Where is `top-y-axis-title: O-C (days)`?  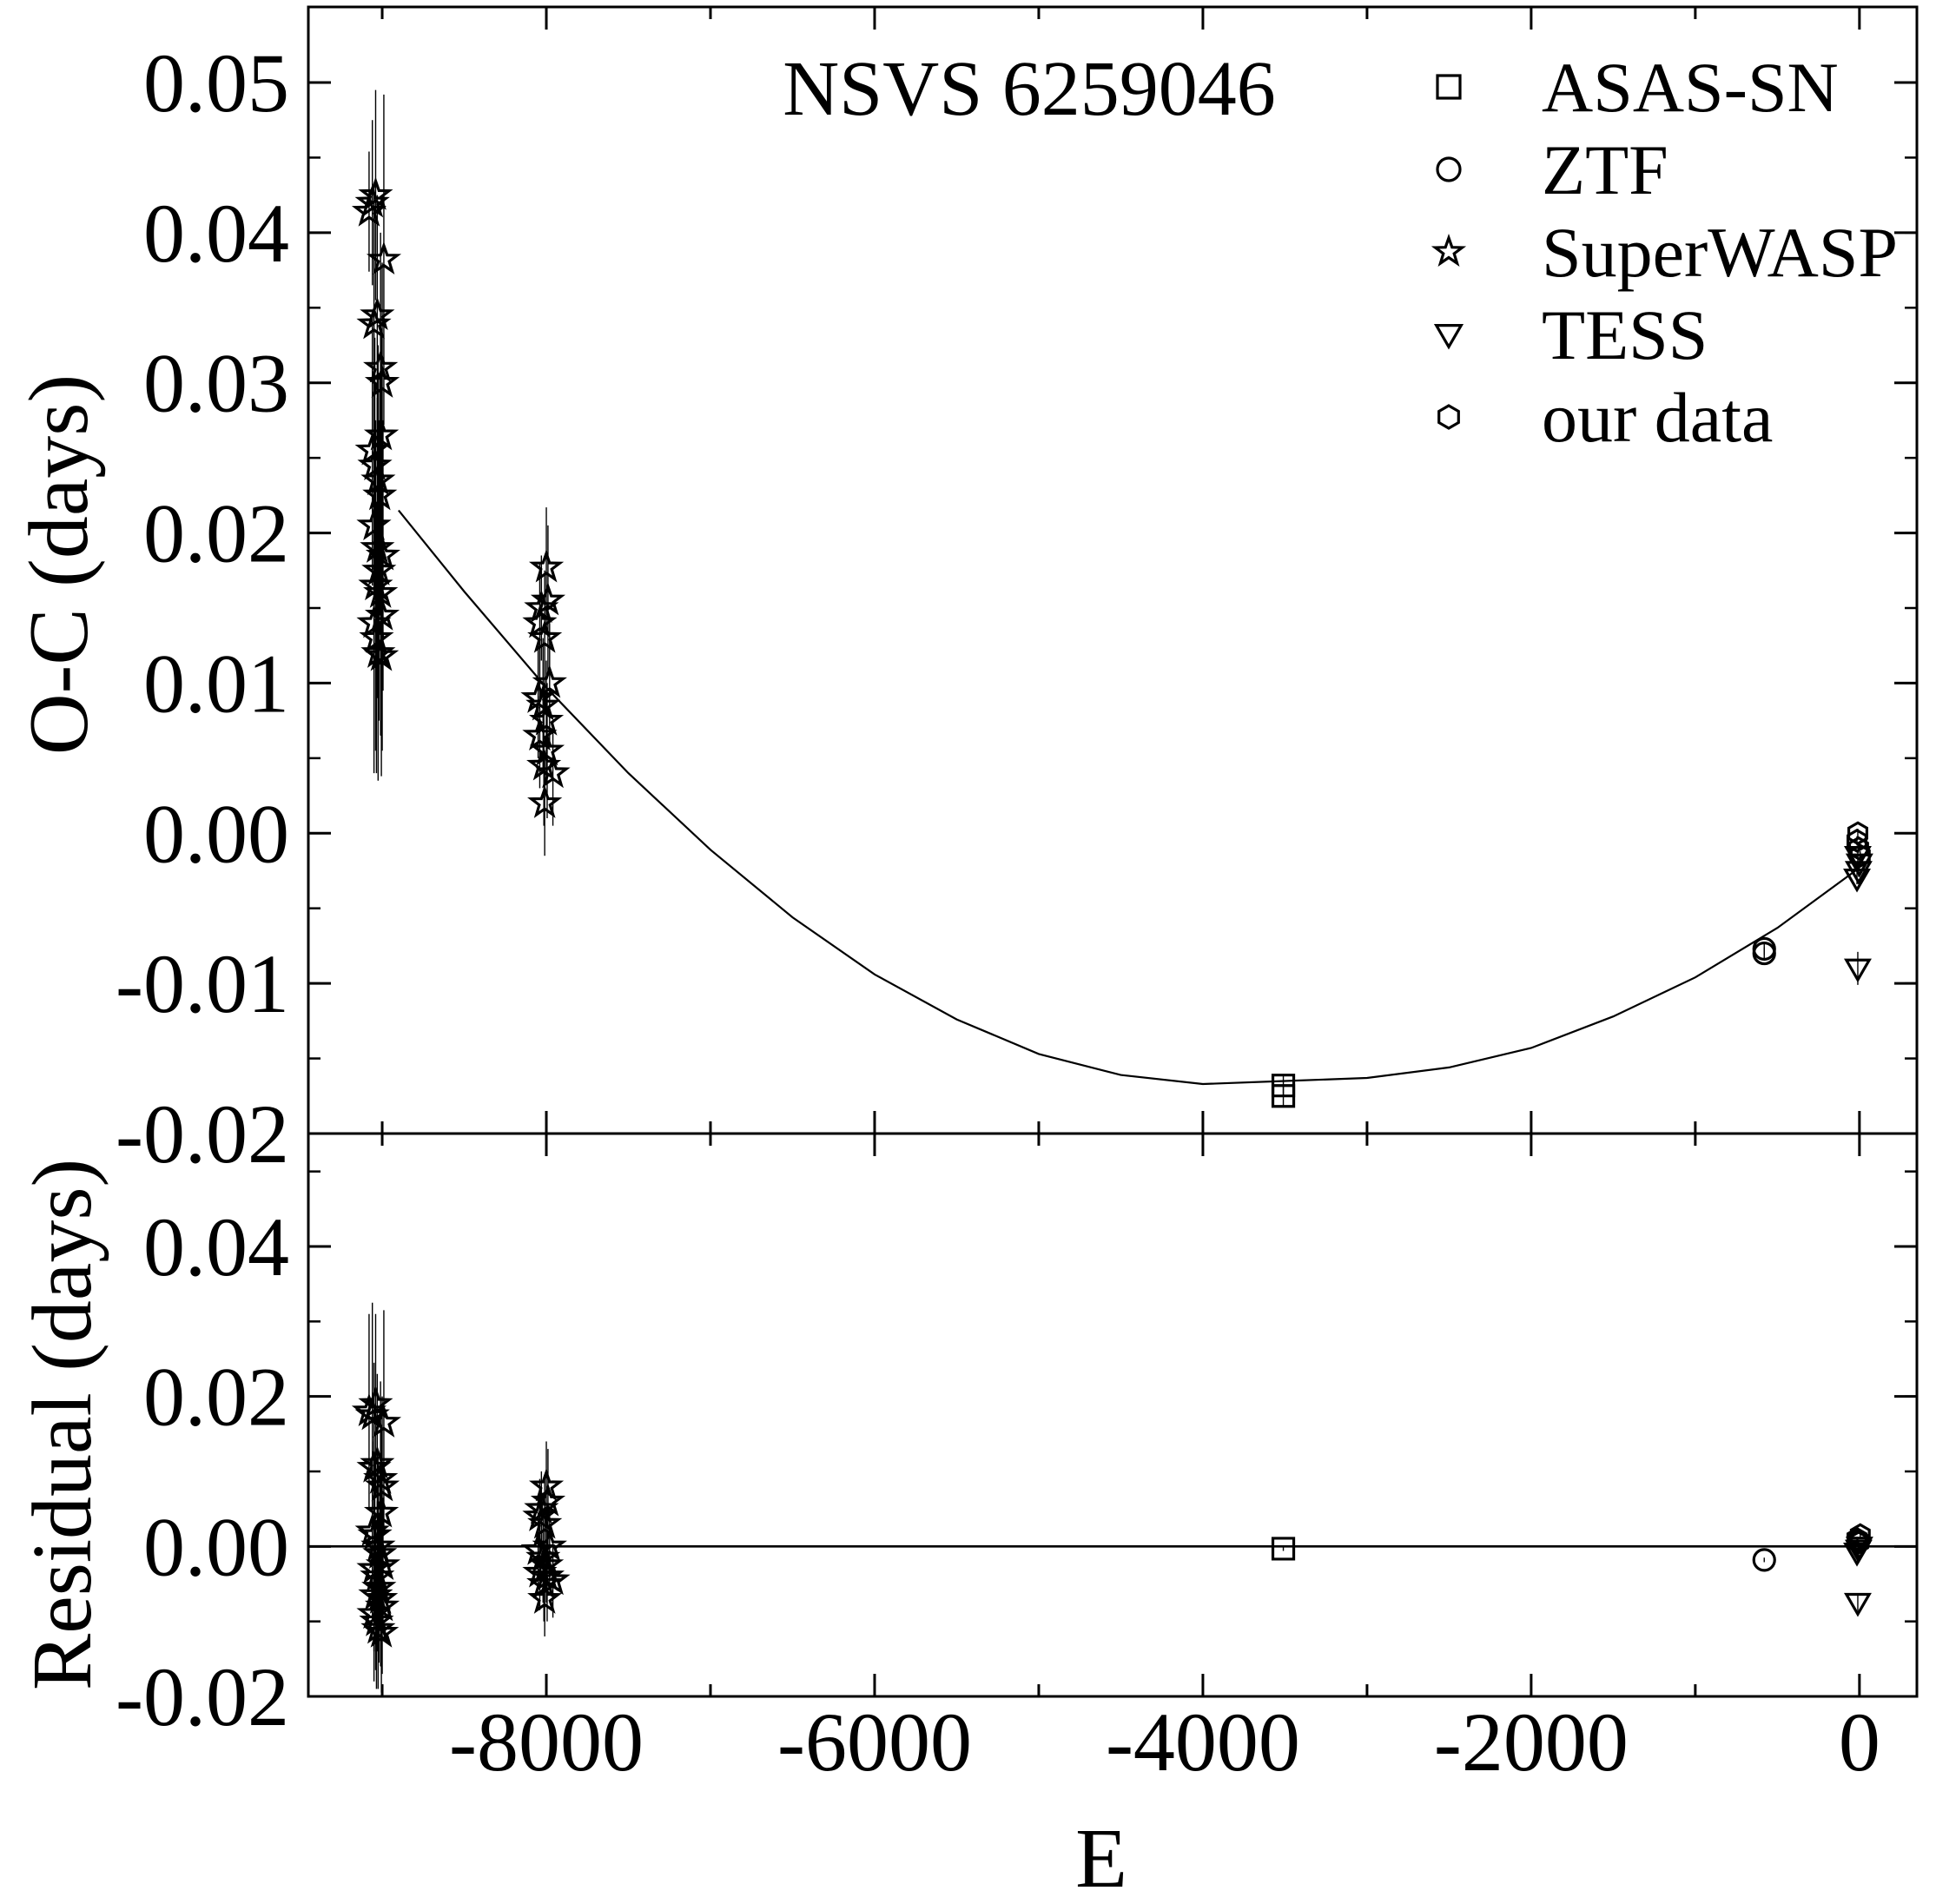
top-y-axis-title: O-C (days) is located at coordinates (59, 564).